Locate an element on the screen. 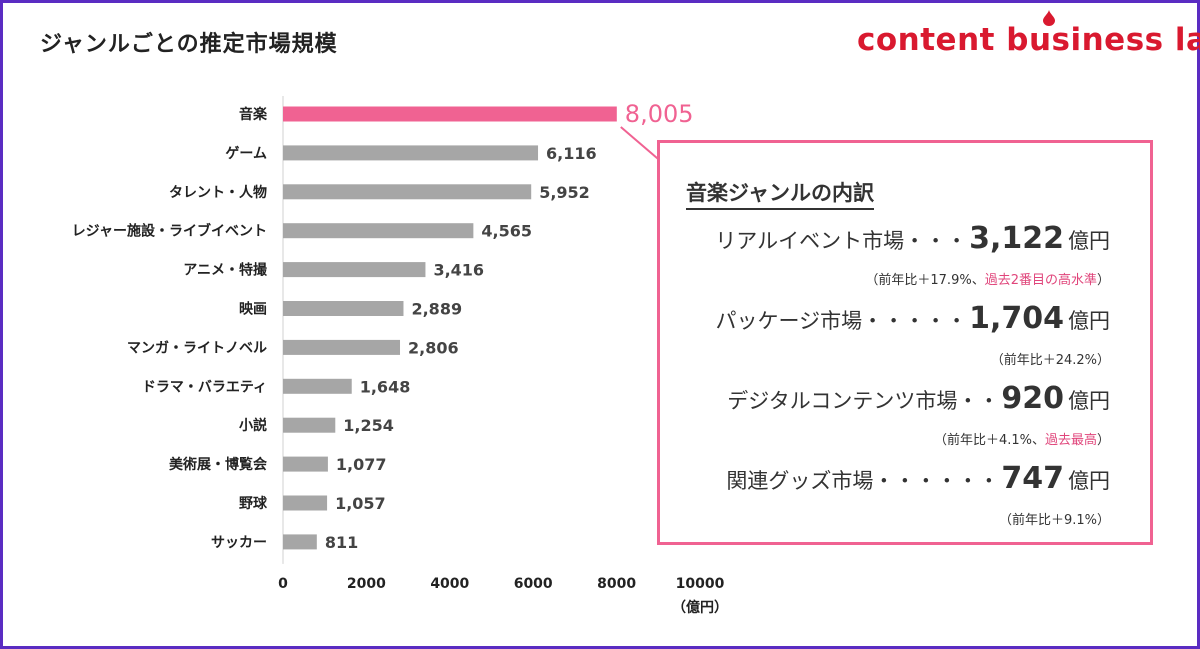 The width and height of the screenshot is (1200, 649). x-tick-label: 8000 is located at coordinates (616, 584).